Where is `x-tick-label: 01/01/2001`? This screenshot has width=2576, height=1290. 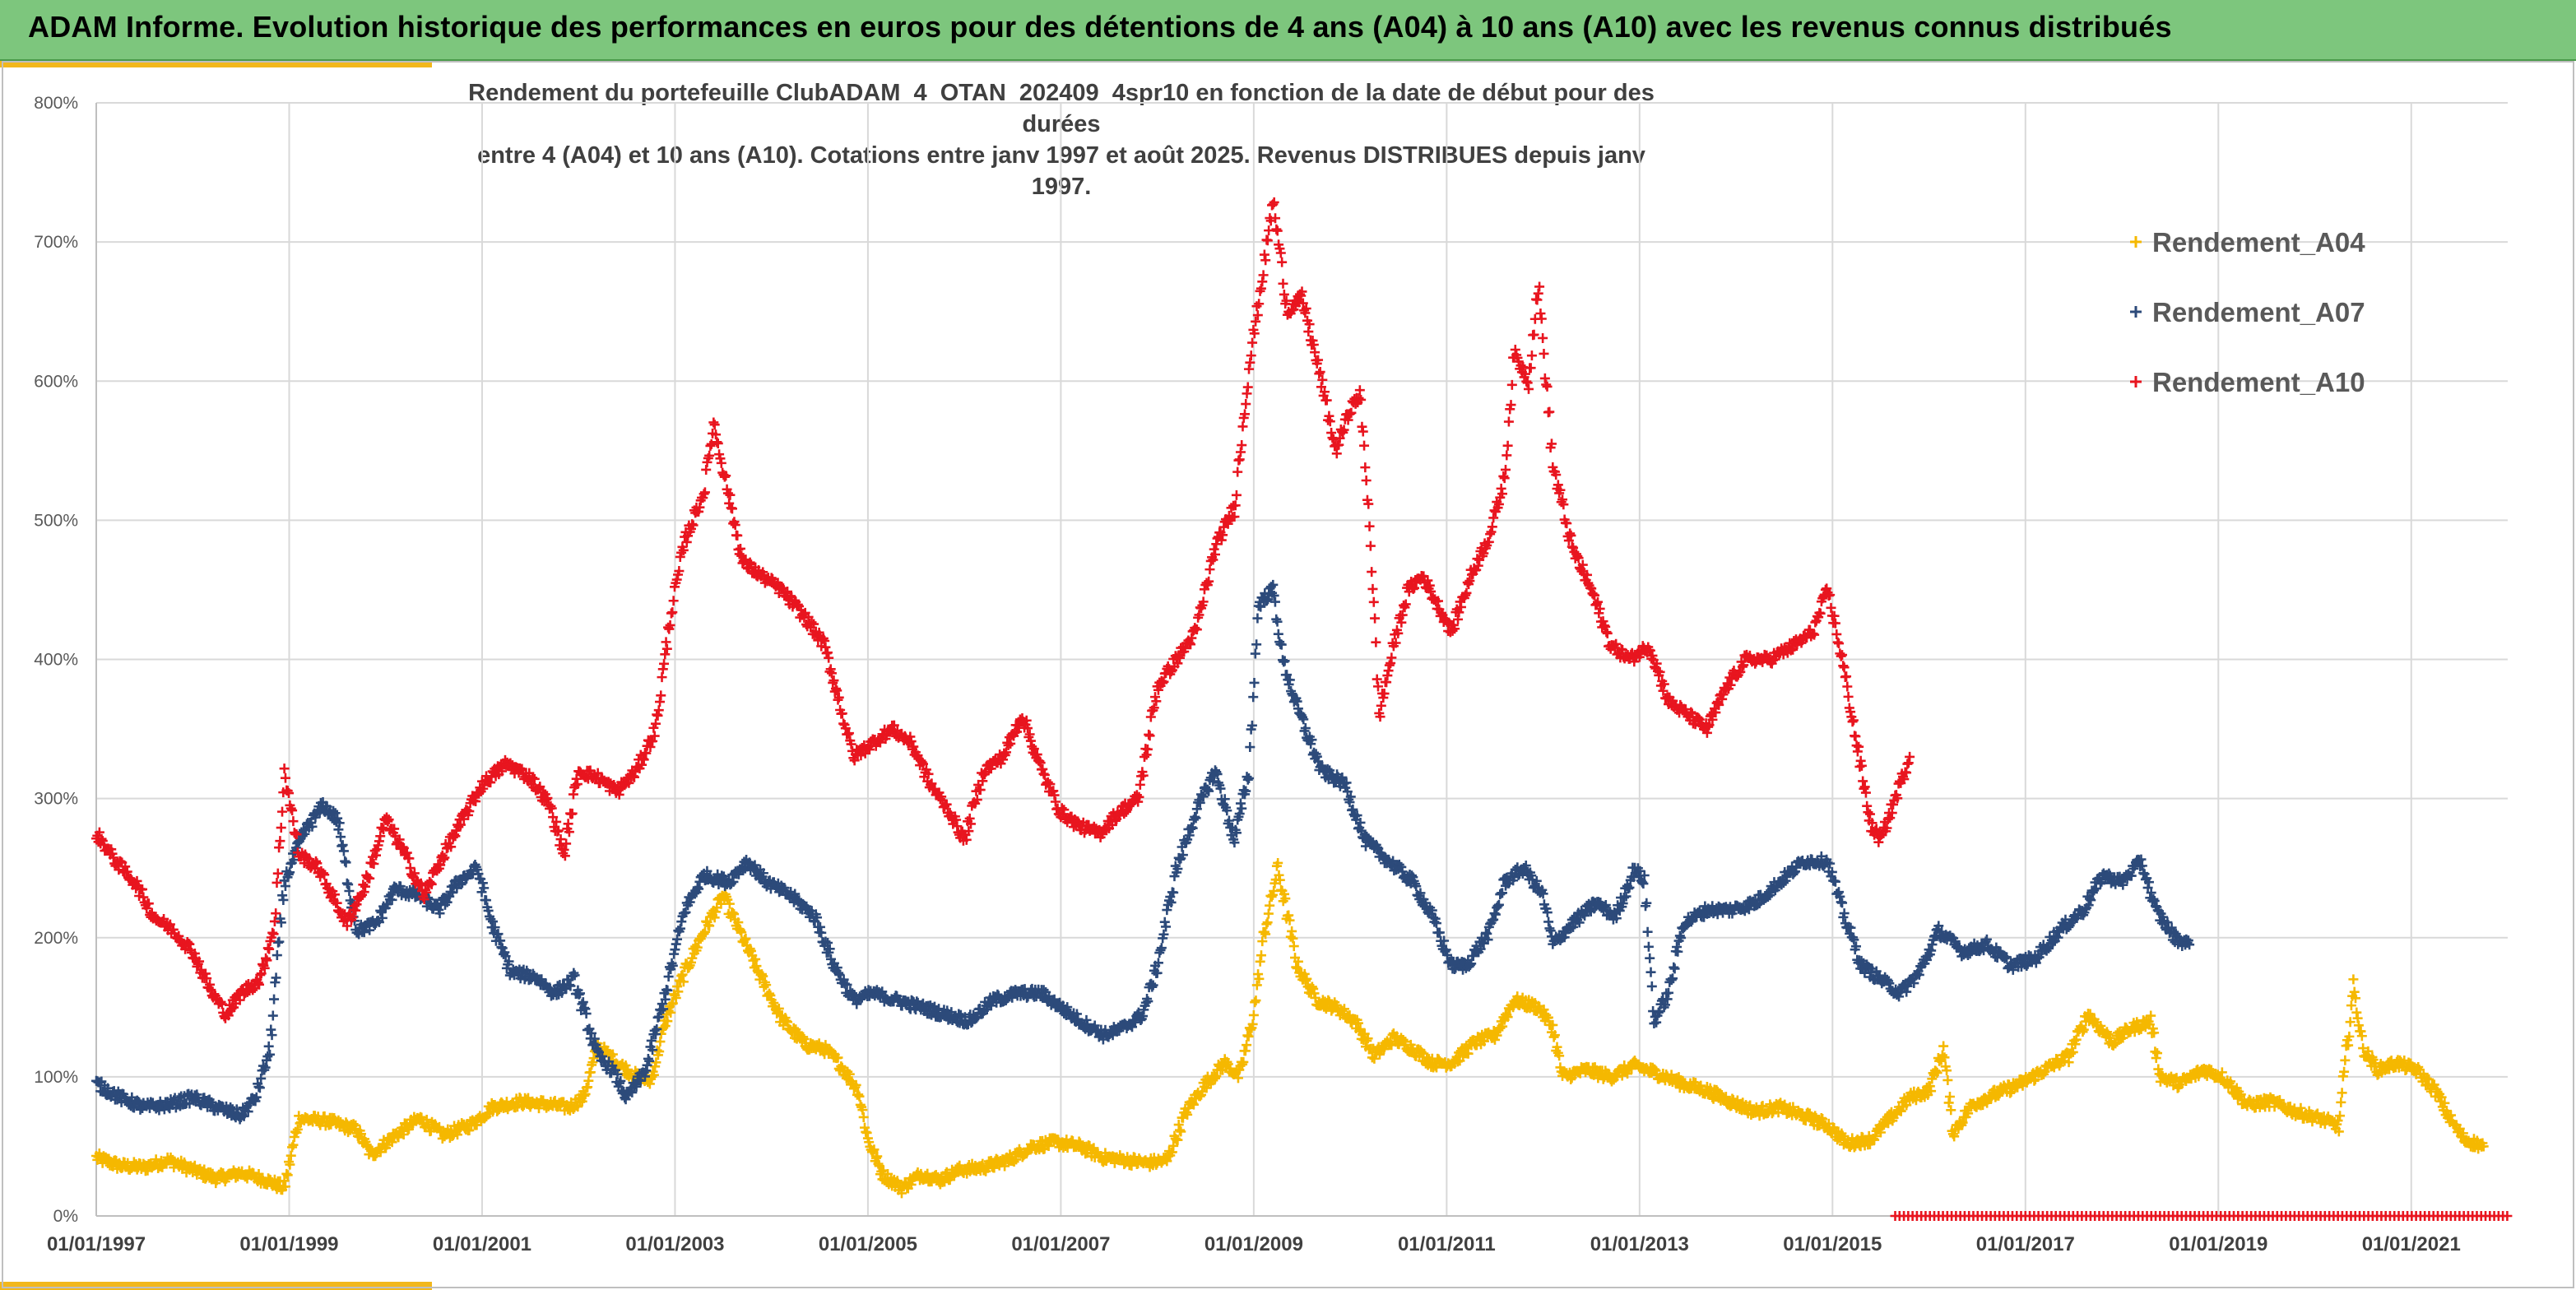
x-tick-label: 01/01/2001 is located at coordinates (482, 1244).